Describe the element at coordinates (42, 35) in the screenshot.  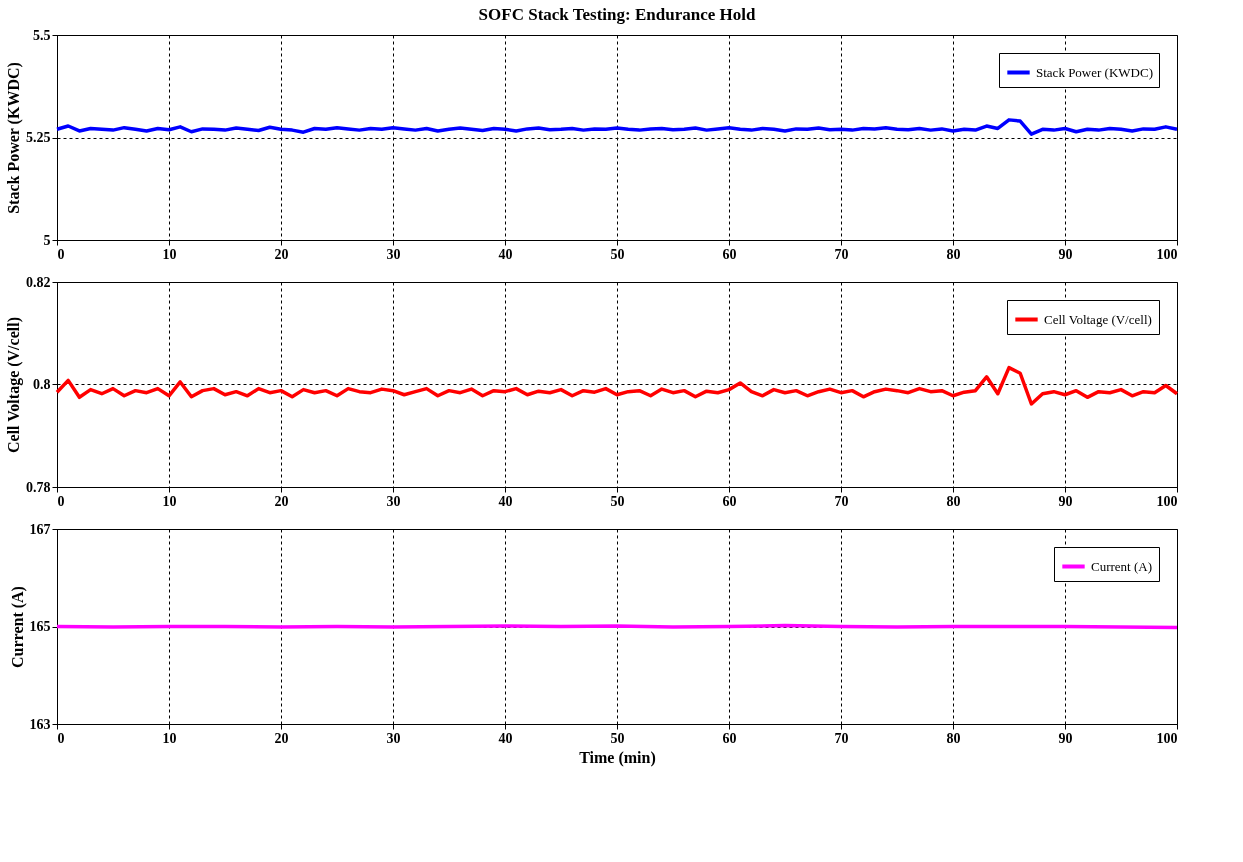
I see `y-tick-label: 5.5` at that location.